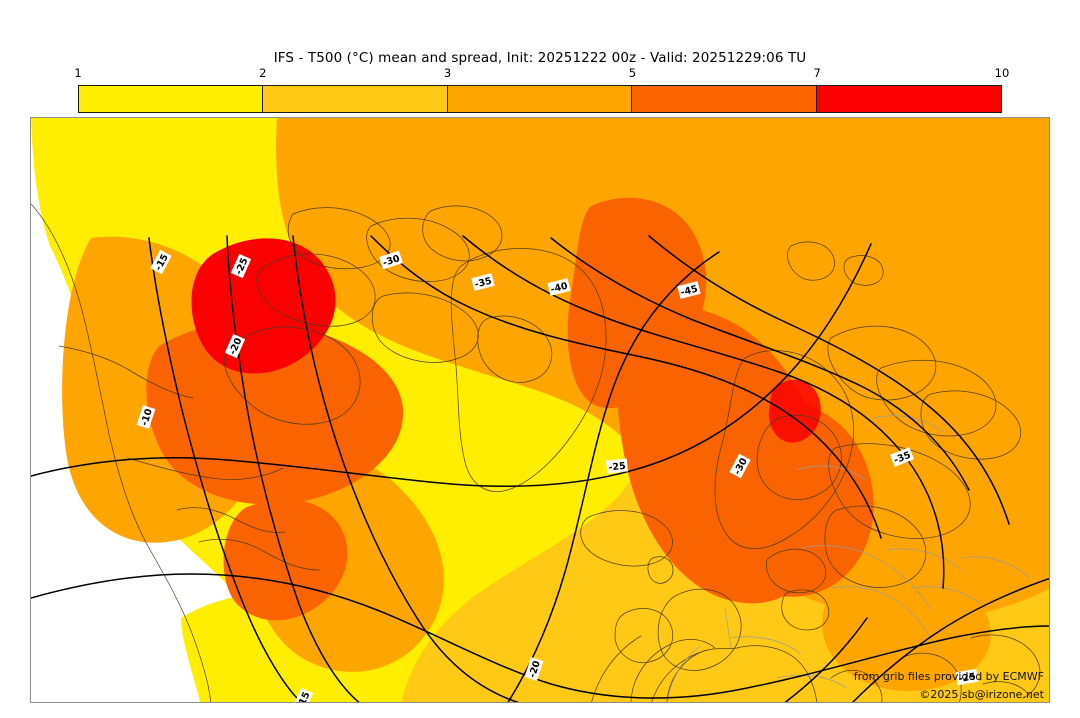  I want to click on isotherm-label: -40, so click(559, 287).